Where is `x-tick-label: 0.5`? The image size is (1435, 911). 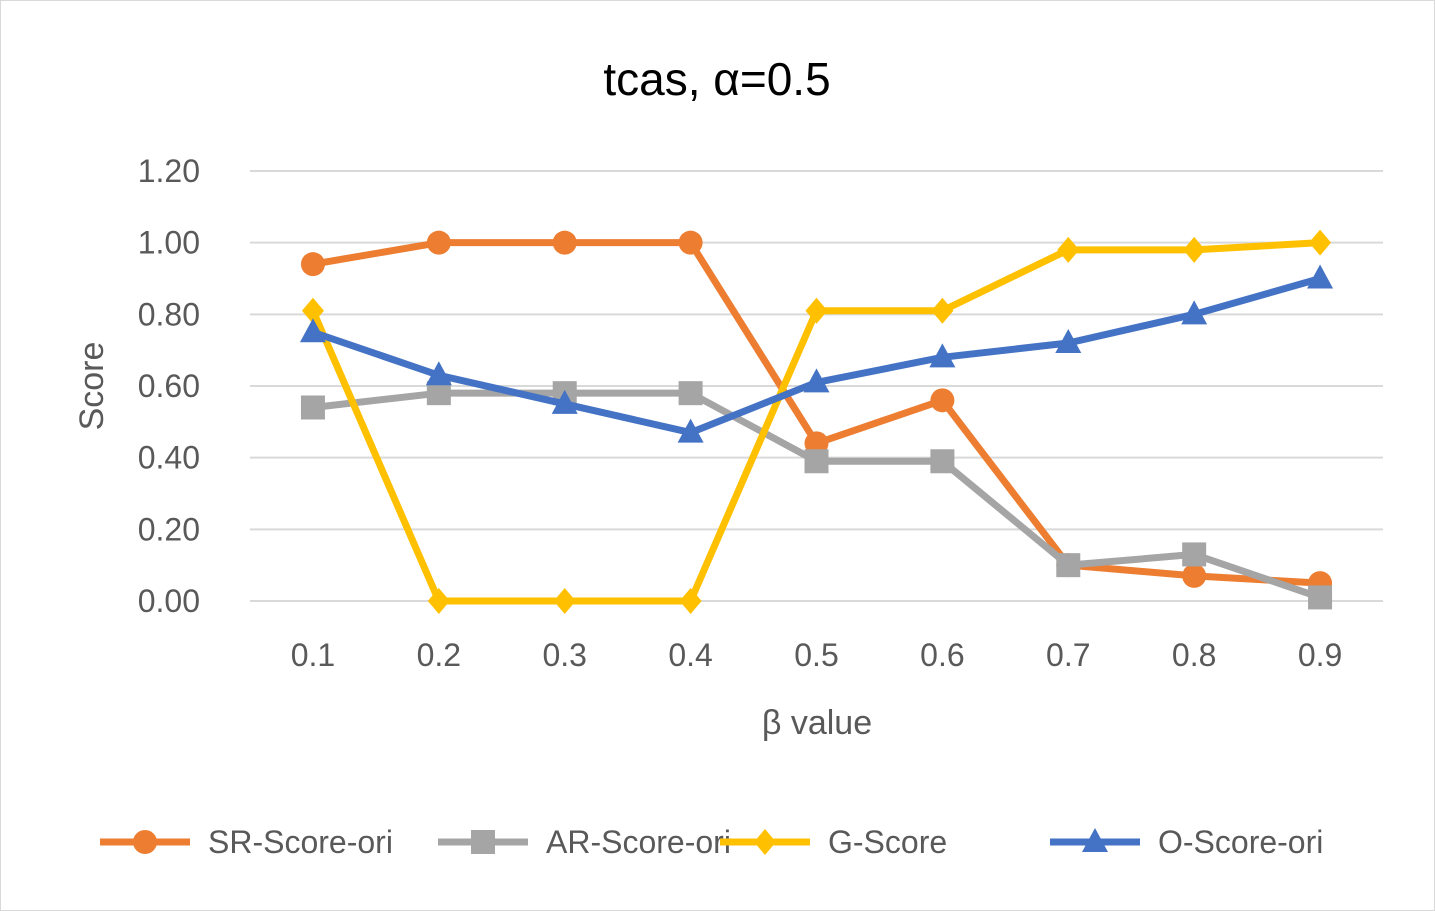
x-tick-label: 0.5 is located at coordinates (816, 655).